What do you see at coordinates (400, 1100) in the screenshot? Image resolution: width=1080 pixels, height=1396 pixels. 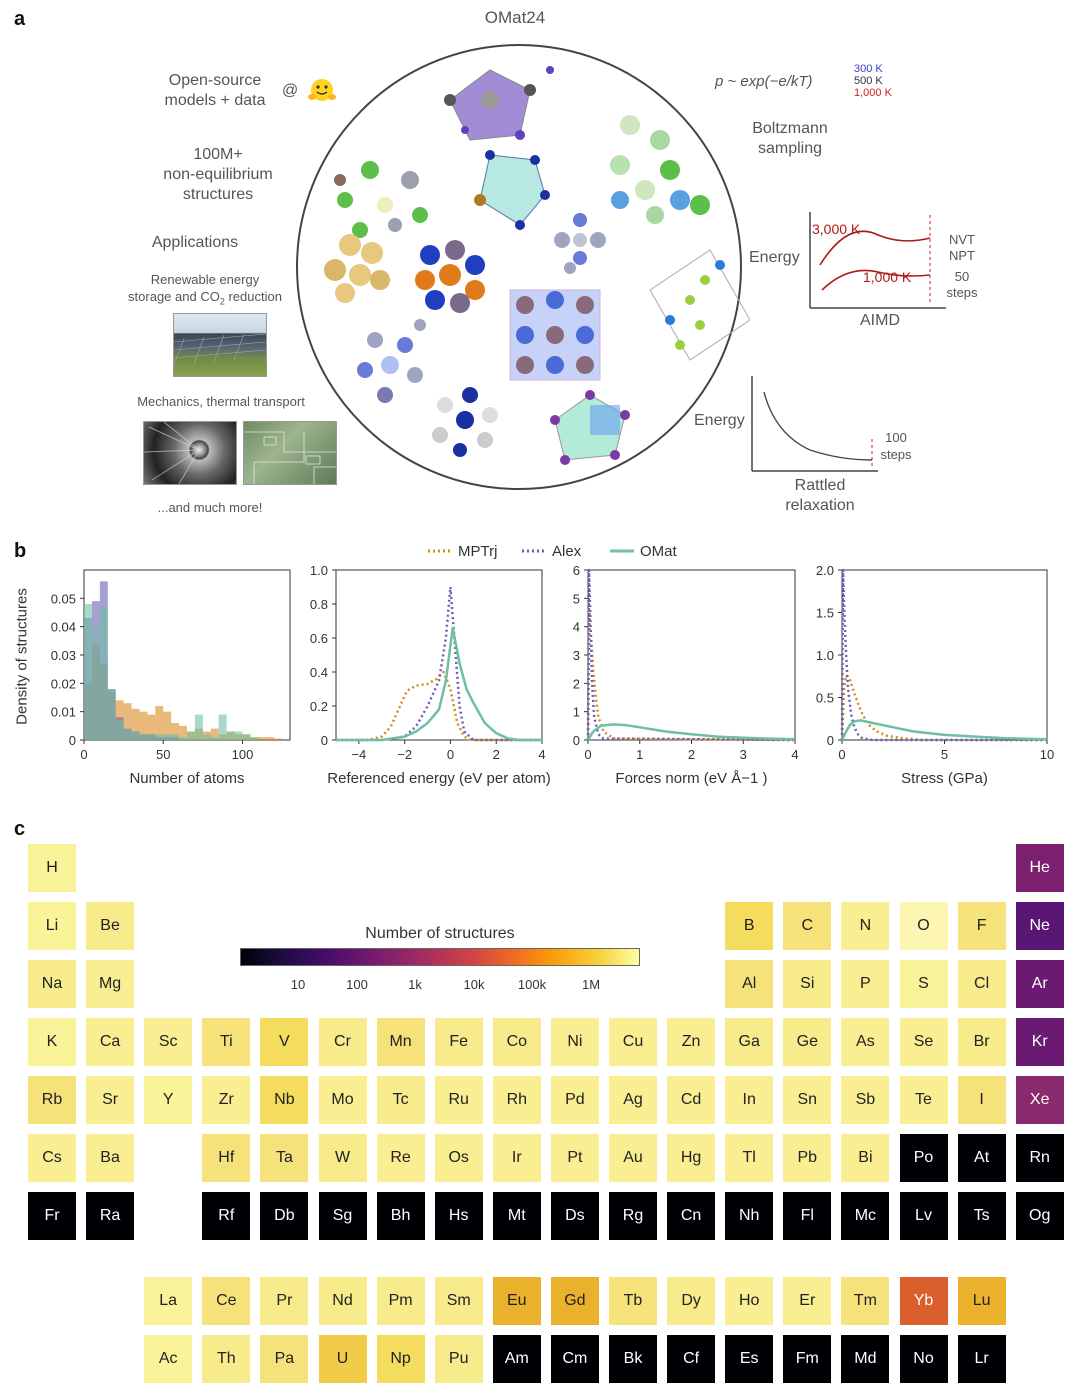 I see `element-tc: Tc` at bounding box center [400, 1100].